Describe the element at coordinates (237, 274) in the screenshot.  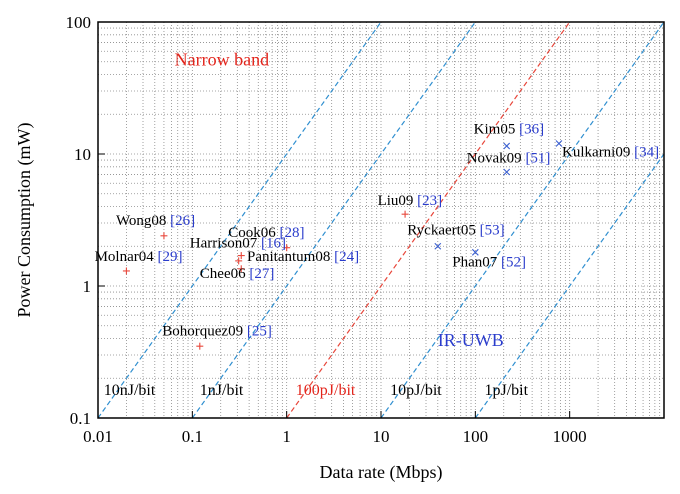
I see `point-label: Chee06 [27]` at that location.